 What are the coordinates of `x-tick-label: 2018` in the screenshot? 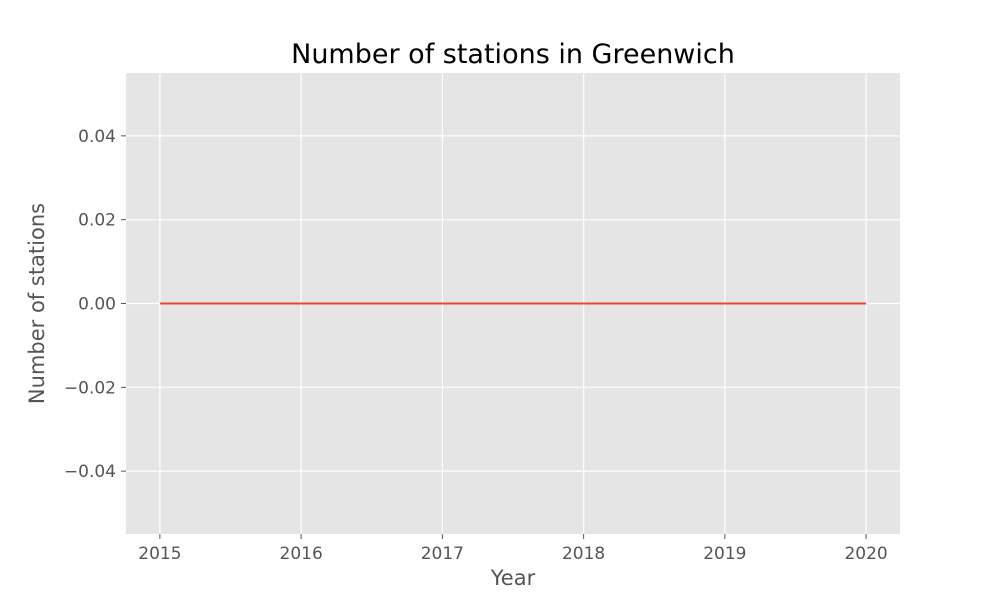 It's located at (583, 554).